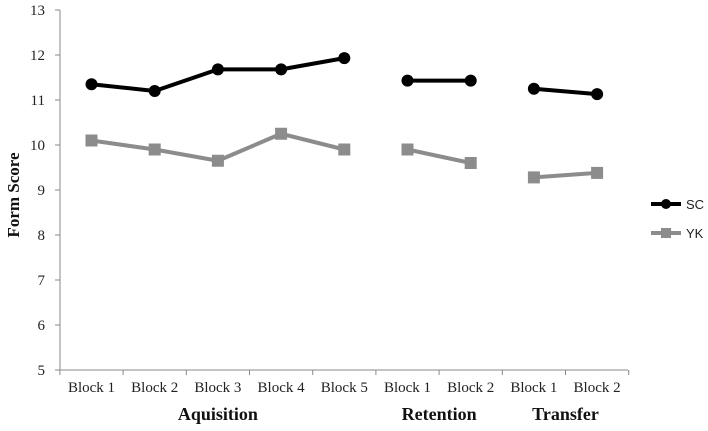 Image resolution: width=708 pixels, height=431 pixels. Describe the element at coordinates (37, 56) in the screenshot. I see `y-tick-label: 12` at that location.